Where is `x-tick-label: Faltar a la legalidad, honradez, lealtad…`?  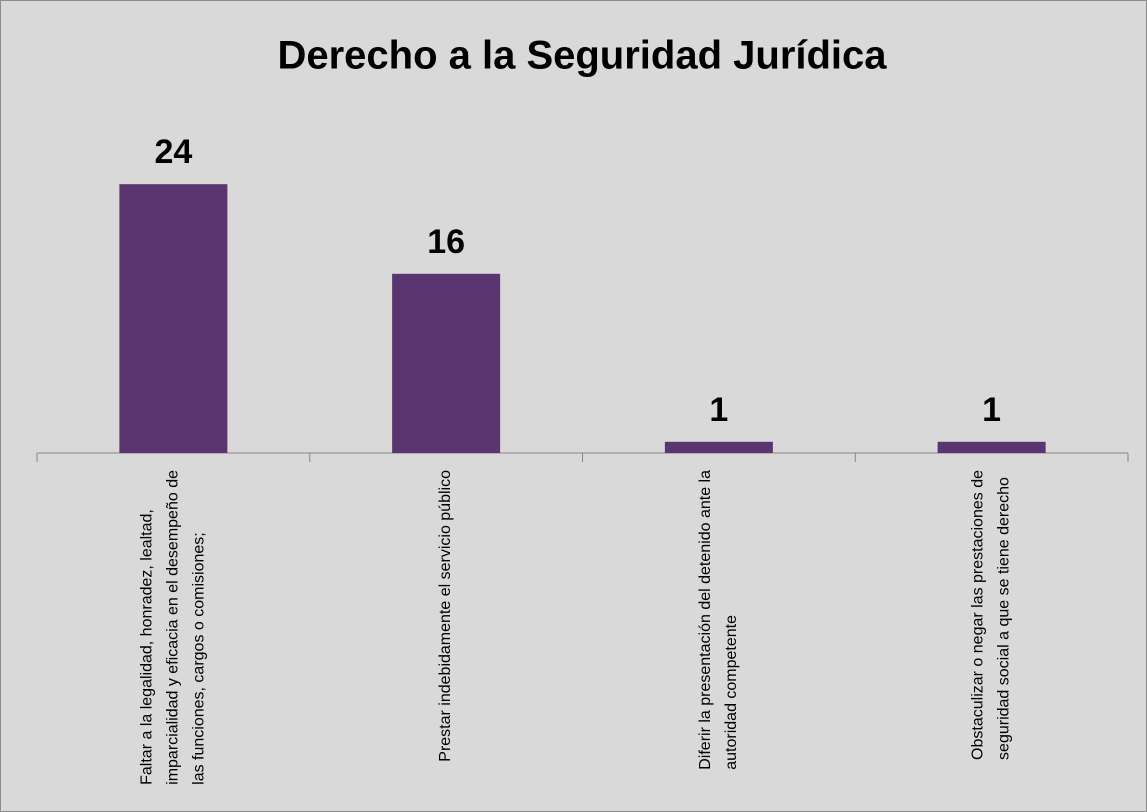
x-tick-label: Faltar a la legalidad, honradez, lealtad… is located at coordinates (173, 627).